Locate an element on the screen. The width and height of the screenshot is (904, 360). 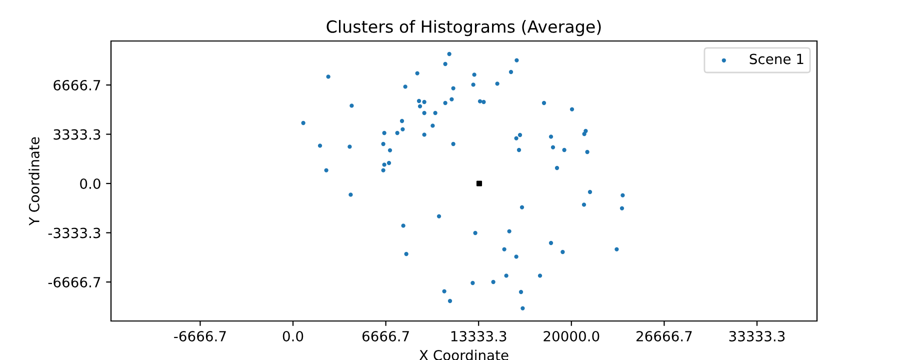
y-tick-label: -6666.7 is located at coordinates (74, 282).